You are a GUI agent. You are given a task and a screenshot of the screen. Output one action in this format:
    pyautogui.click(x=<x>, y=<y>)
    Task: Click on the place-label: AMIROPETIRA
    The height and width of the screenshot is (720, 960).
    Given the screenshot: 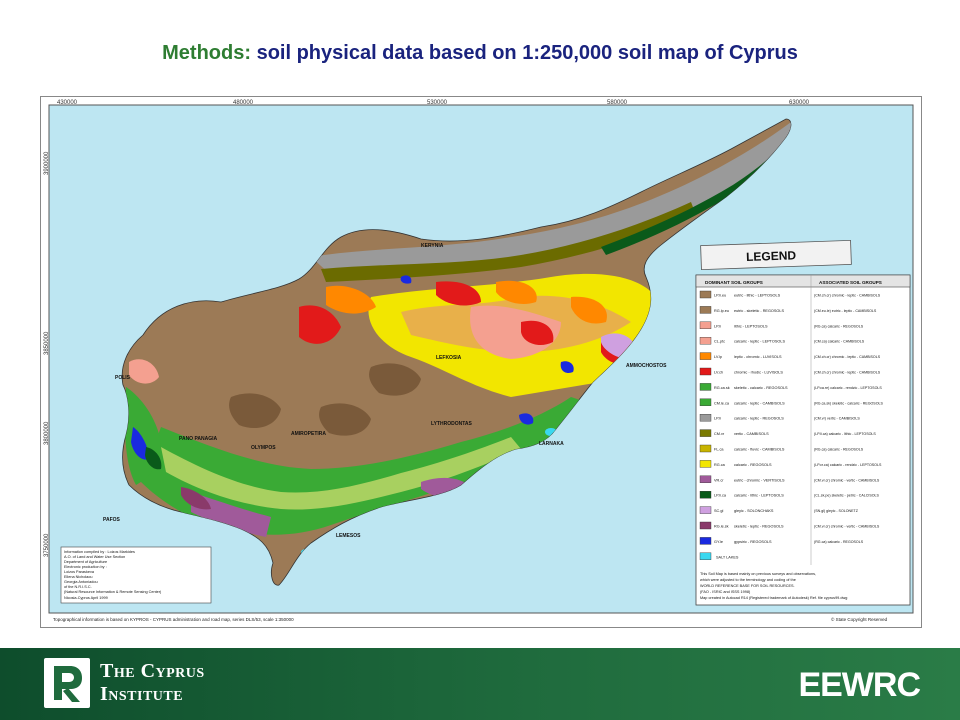 What is the action you would take?
    pyautogui.click(x=308, y=434)
    